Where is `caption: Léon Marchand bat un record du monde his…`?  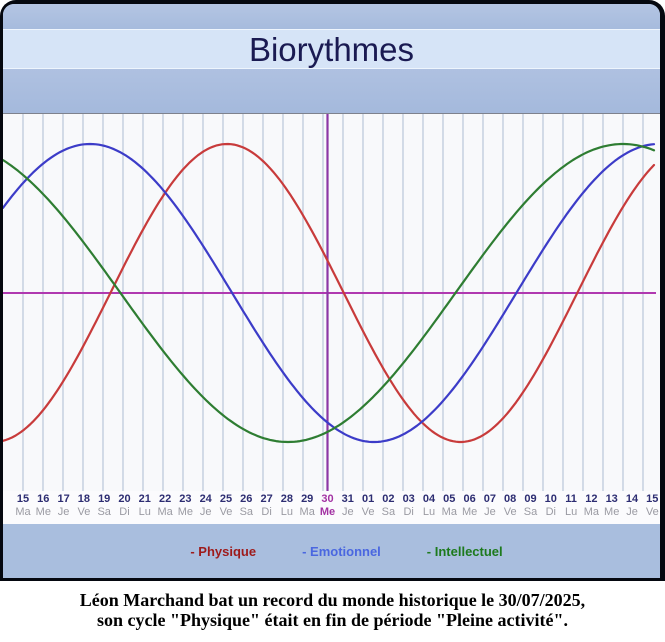
caption: Léon Marchand bat un record du monde his… is located at coordinates (332, 611).